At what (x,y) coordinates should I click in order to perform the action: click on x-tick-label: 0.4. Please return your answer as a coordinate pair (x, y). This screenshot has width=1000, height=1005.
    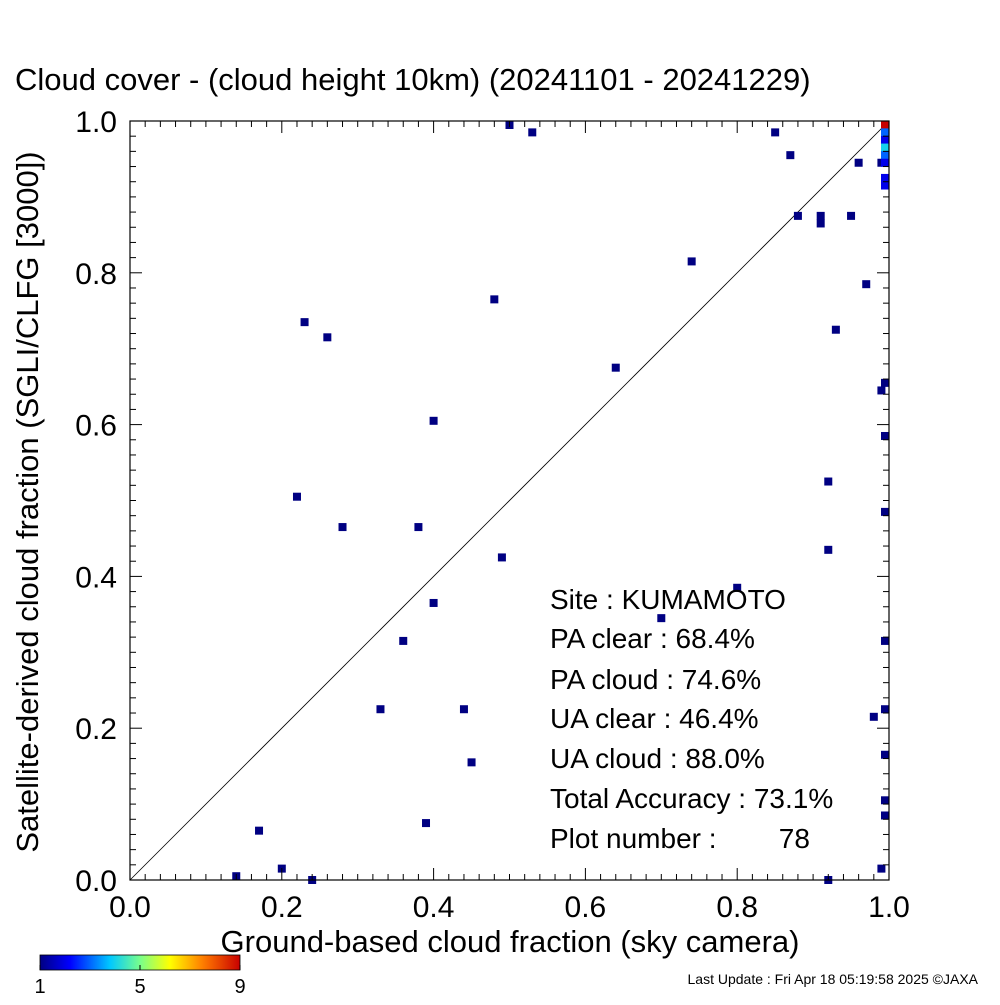
    Looking at the image, I should click on (434, 907).